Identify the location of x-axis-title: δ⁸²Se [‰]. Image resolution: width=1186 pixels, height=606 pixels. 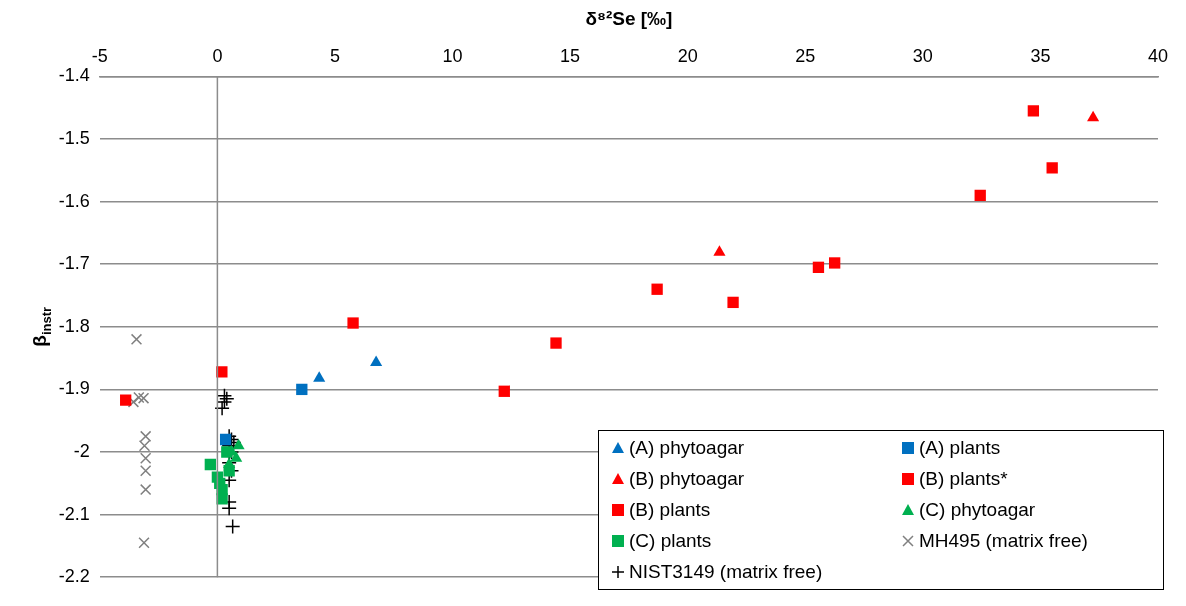
(629, 18).